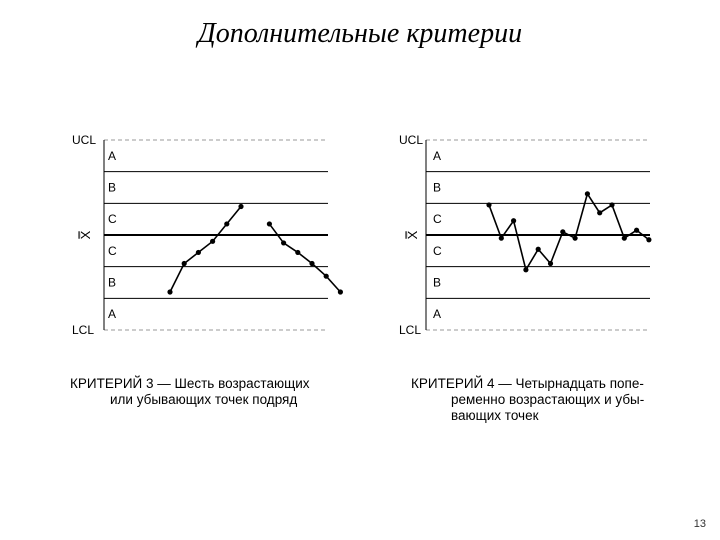  What do you see at coordinates (190, 383) in the screenshot?
I see `caption-line: КРИТЕРИЙ 3 — Шесть возрастающих` at bounding box center [190, 383].